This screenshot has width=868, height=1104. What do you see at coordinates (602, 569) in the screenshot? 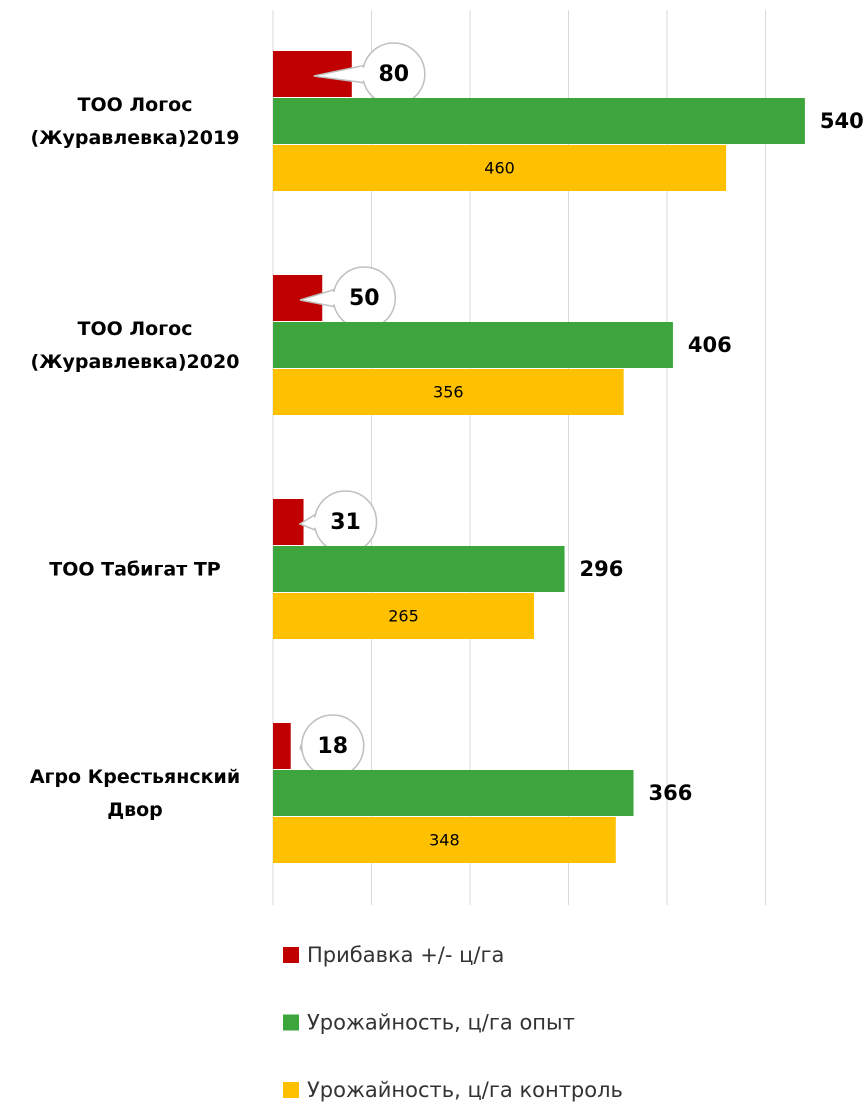
I see `data-label: 296` at bounding box center [602, 569].